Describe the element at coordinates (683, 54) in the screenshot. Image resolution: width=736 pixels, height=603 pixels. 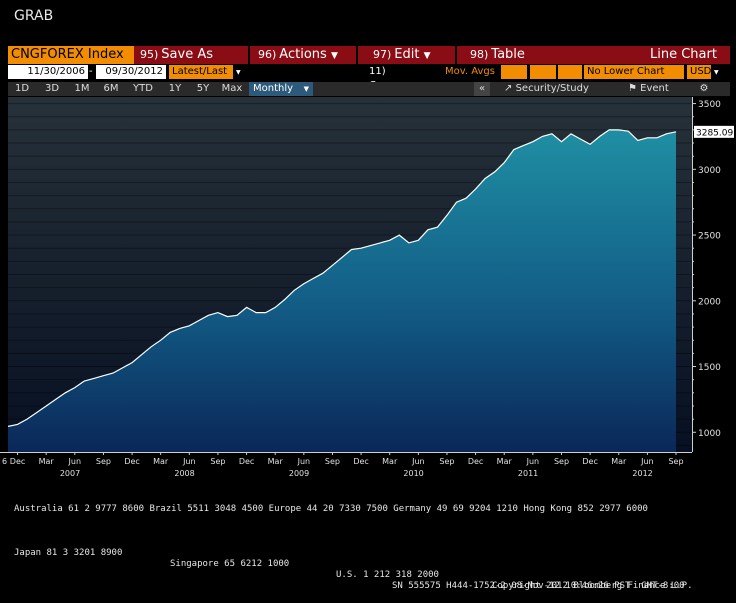
I see `chart-type-label: Line Chart` at that location.